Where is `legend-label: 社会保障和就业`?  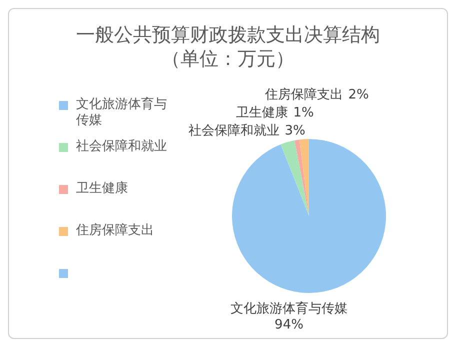 legend-label: 社会保障和就业 is located at coordinates (121, 147).